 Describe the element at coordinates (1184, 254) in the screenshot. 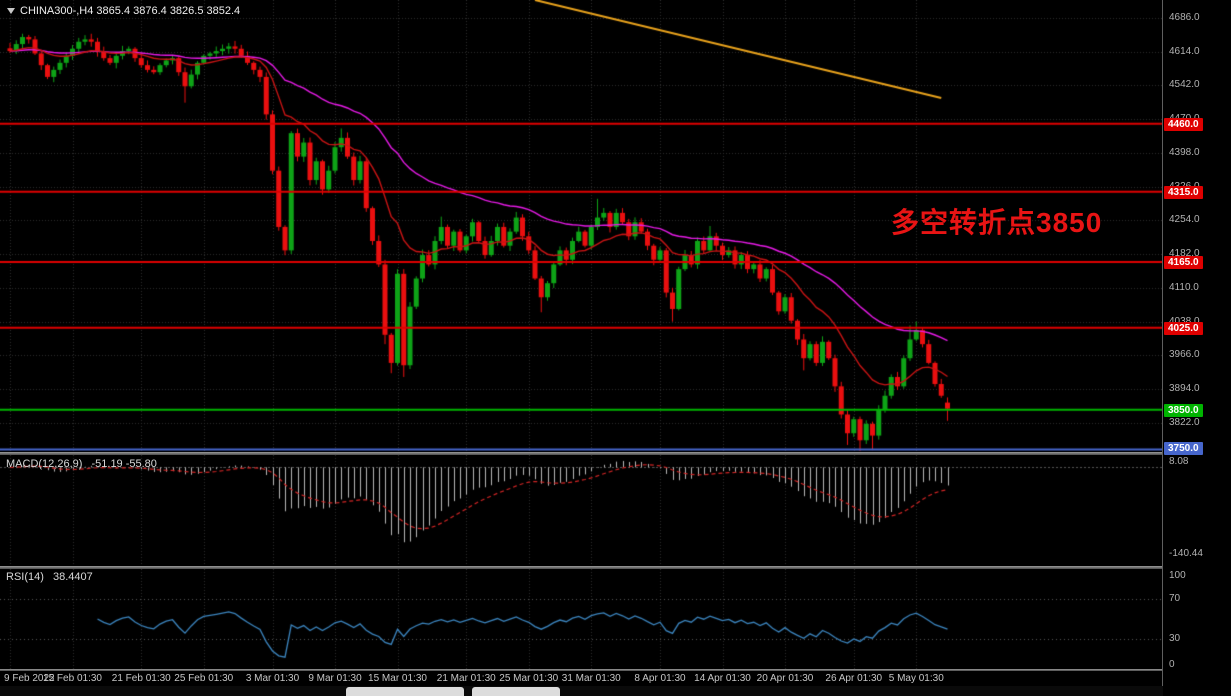

I see `y-axis-tick-label: 4182.0` at that location.